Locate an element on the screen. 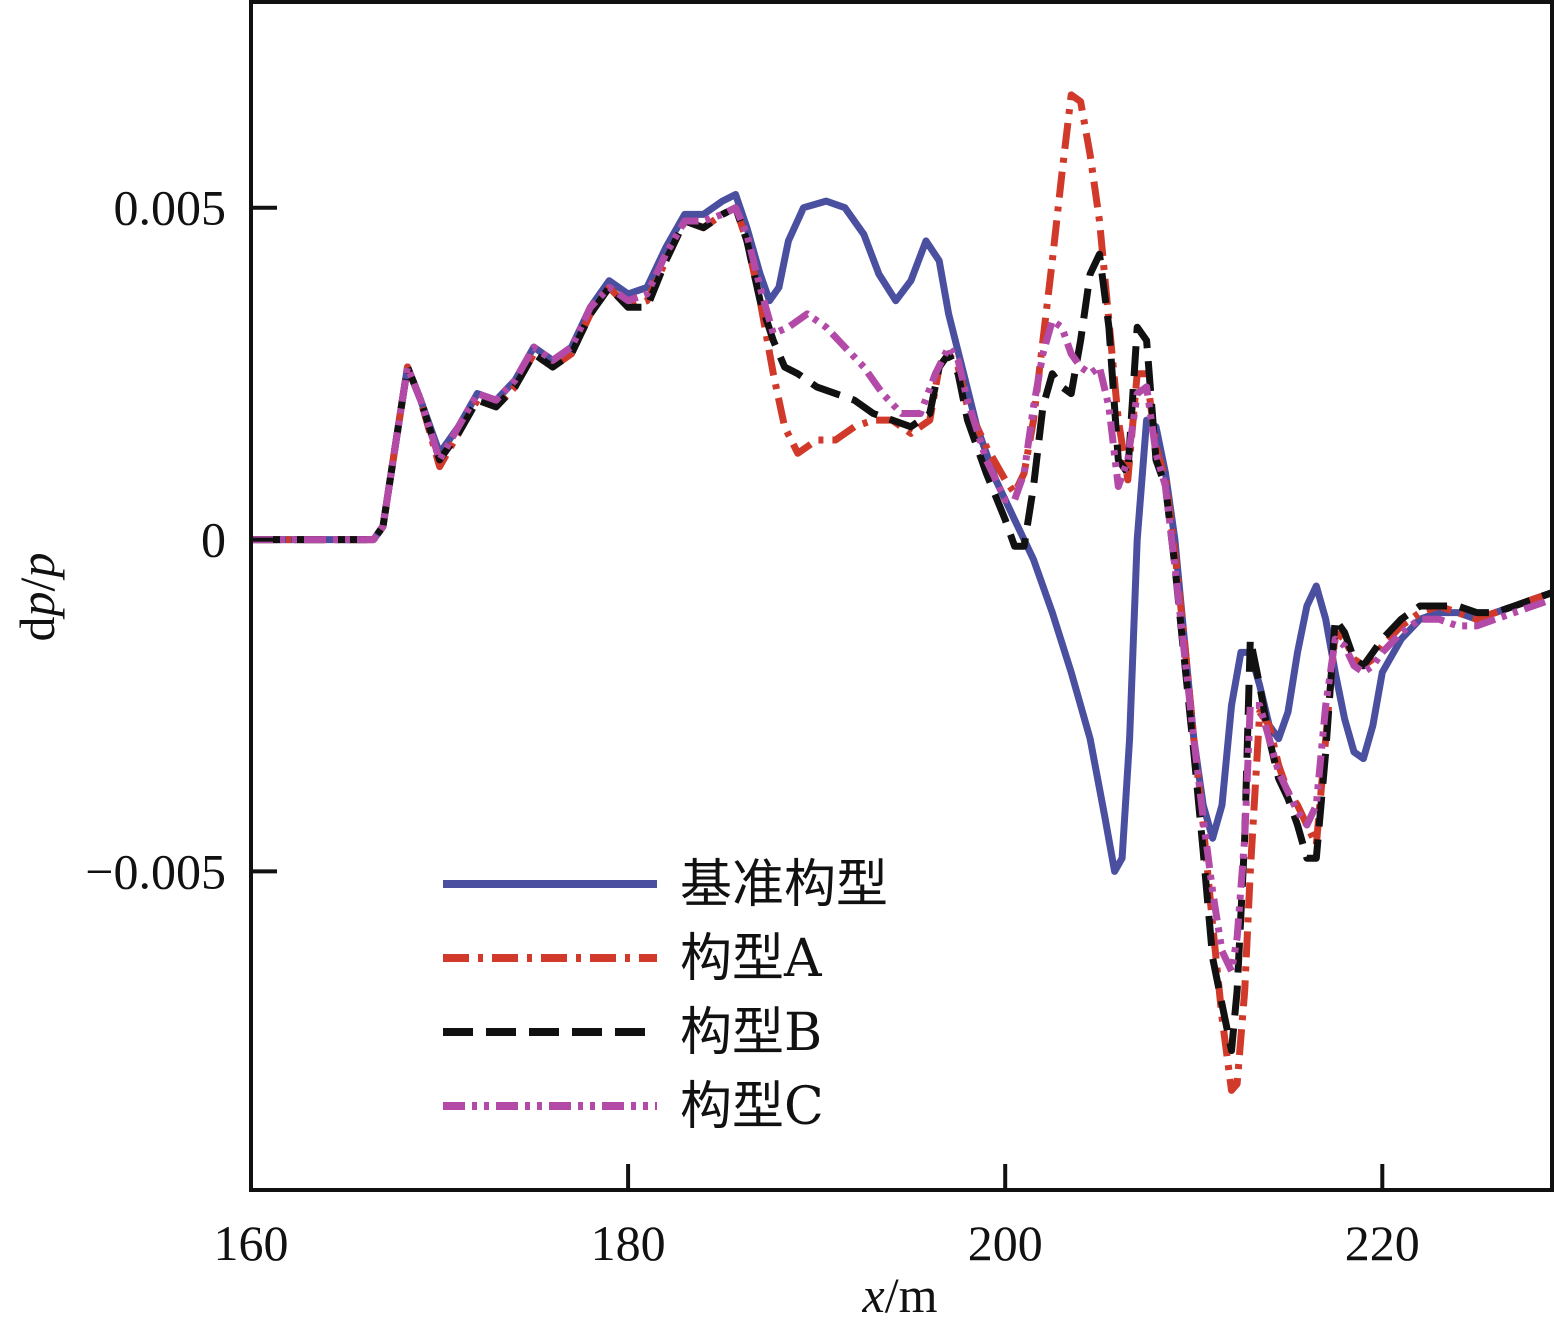 The width and height of the screenshot is (1555, 1320). y-axis-var2: p is located at coordinates (37, 567).